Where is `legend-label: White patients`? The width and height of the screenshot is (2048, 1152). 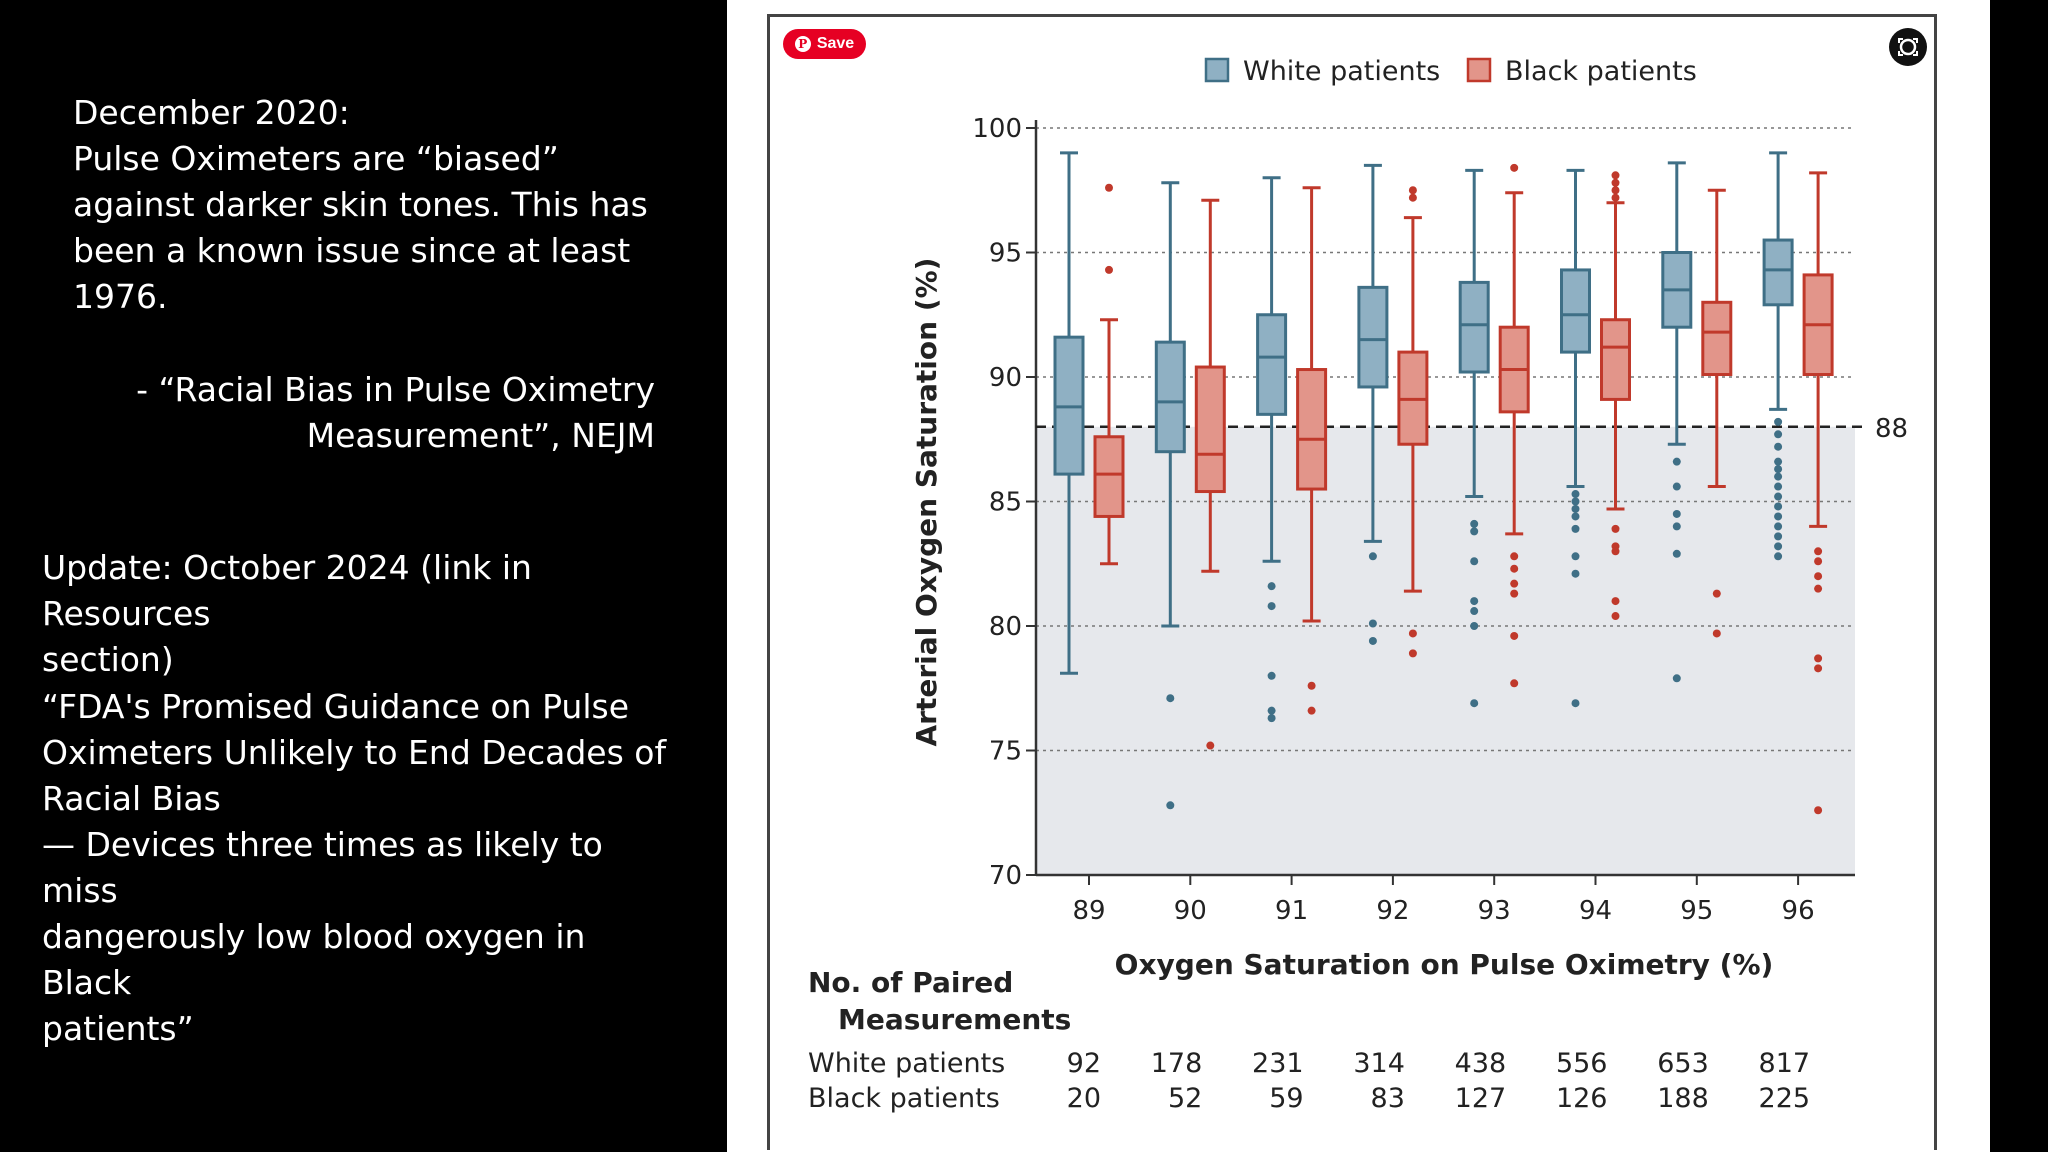 legend-label: White patients is located at coordinates (1341, 71).